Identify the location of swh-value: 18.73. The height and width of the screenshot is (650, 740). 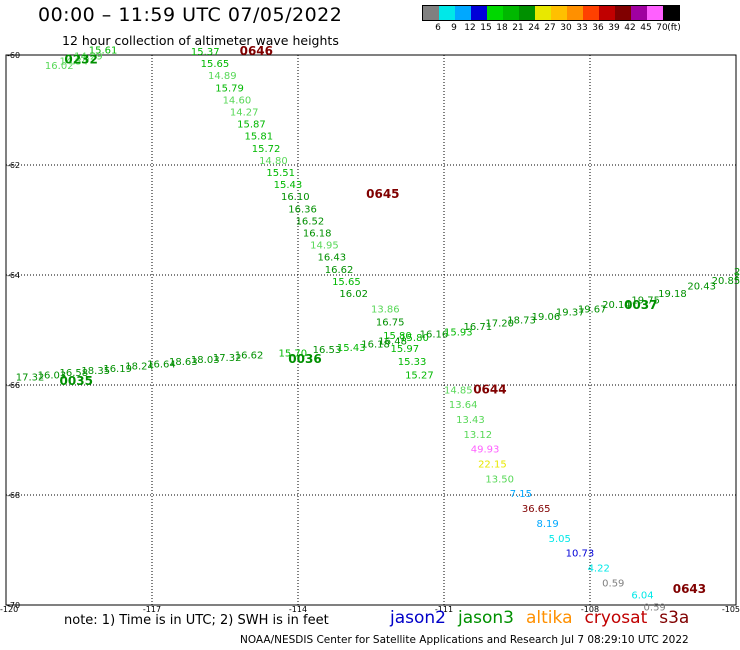
(521, 320).